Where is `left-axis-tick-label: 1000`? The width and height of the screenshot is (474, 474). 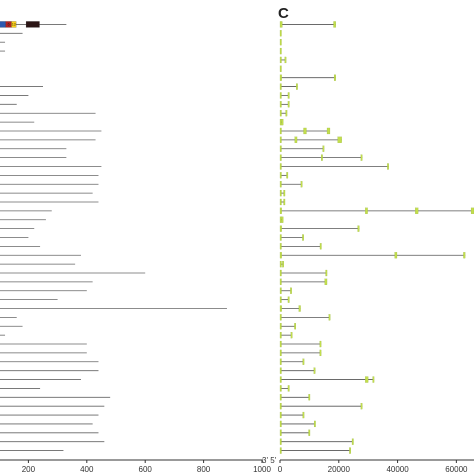
left-axis-tick-label: 1000 is located at coordinates (262, 469).